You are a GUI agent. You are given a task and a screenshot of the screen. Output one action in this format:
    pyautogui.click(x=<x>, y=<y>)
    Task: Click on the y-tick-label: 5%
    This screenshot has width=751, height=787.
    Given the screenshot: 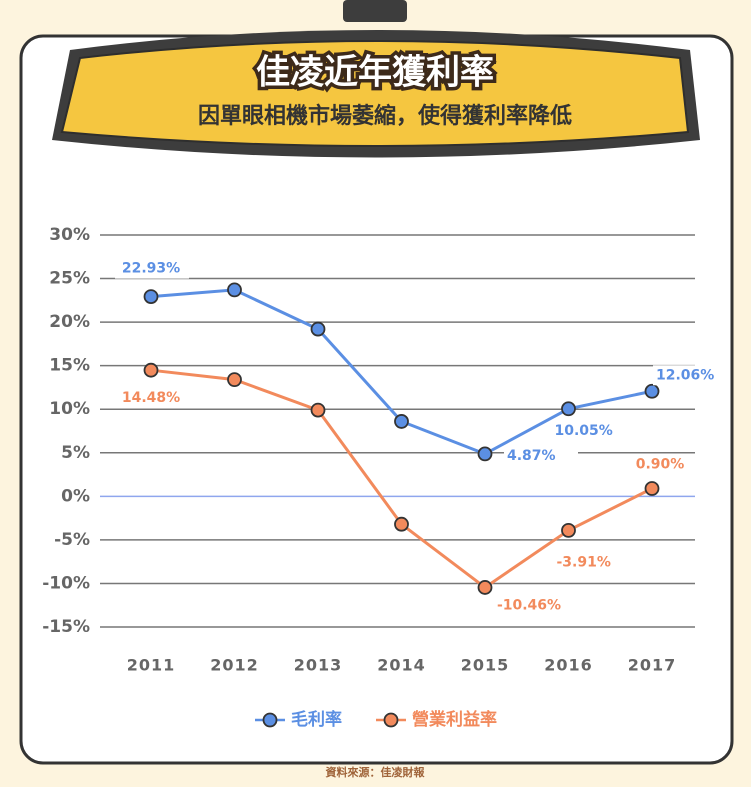 What is the action you would take?
    pyautogui.click(x=75, y=453)
    